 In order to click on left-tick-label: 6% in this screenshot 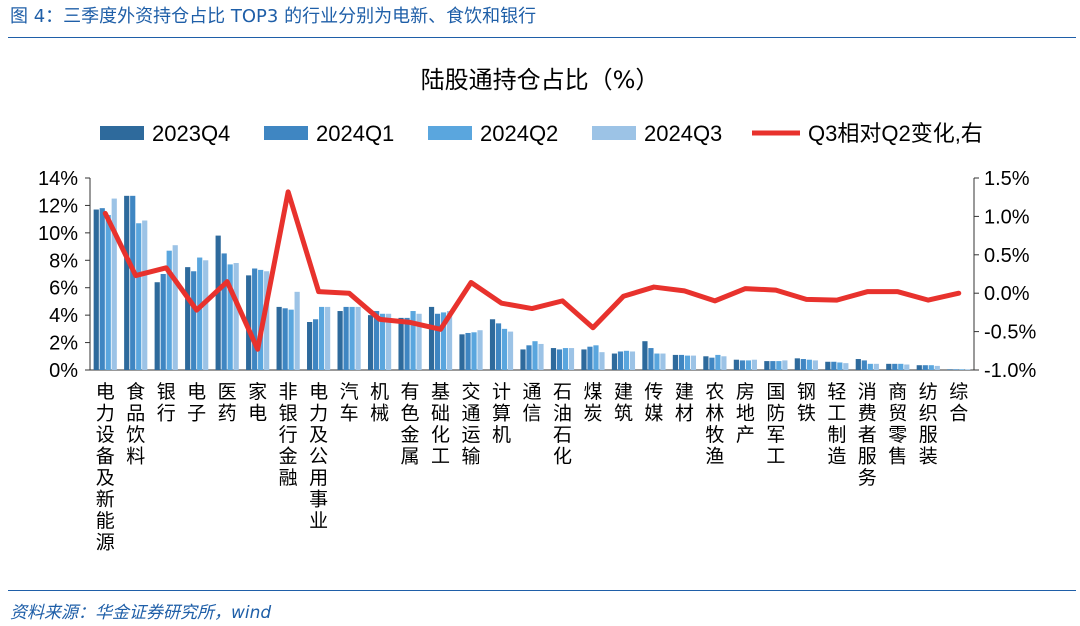, I will do `click(63, 289)`.